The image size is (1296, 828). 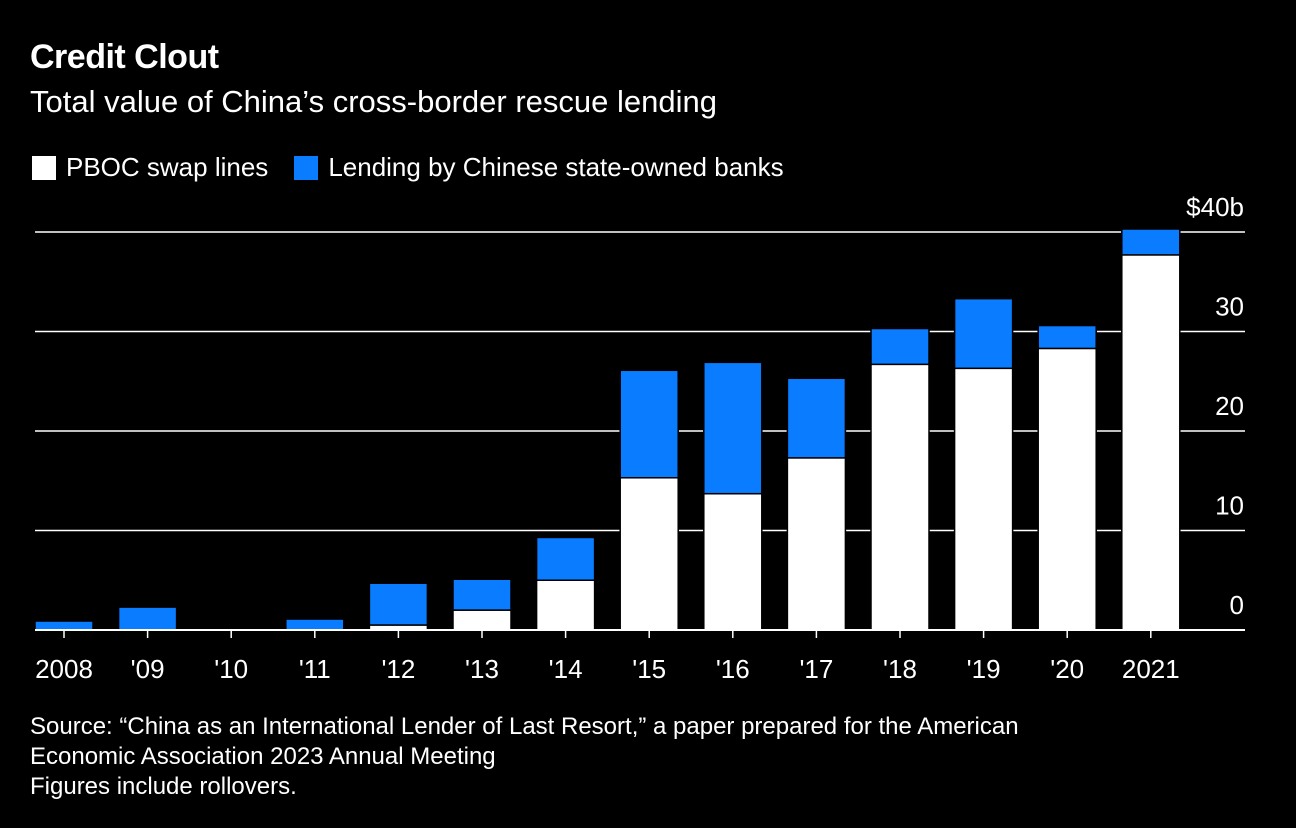 What do you see at coordinates (482, 669) in the screenshot?
I see `x-tick-label: '13` at bounding box center [482, 669].